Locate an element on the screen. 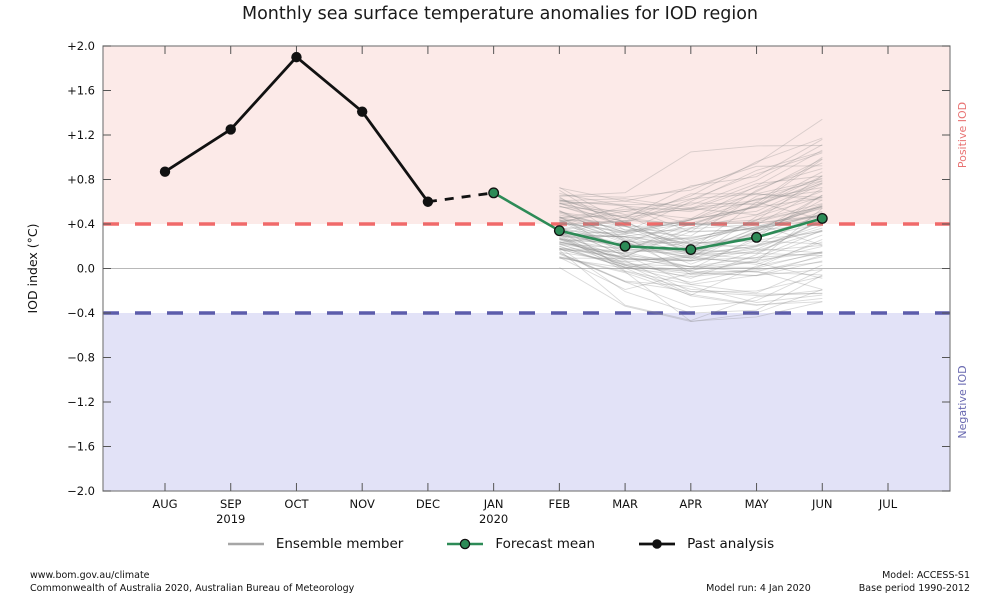 This screenshot has width=1000, height=600. x-tick-label: OCT is located at coordinates (296, 504).